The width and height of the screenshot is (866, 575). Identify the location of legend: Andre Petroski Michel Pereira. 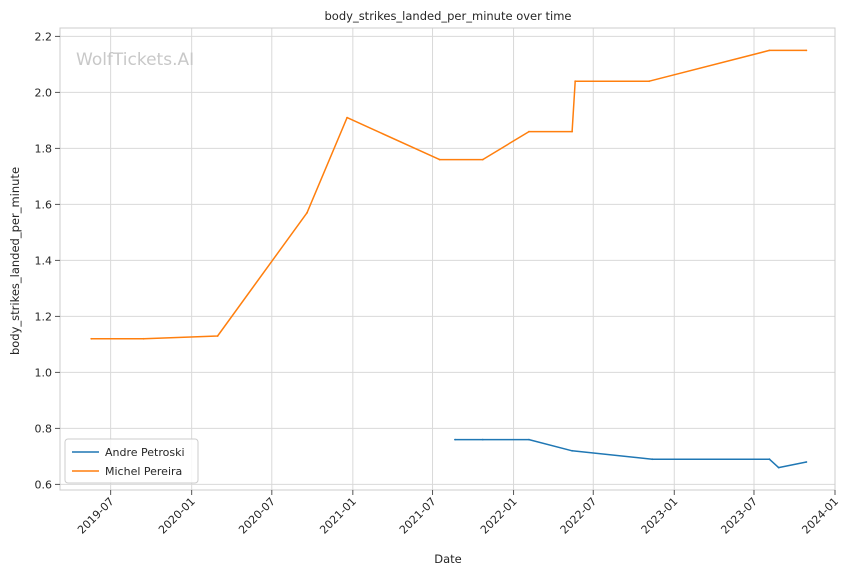
(131, 461).